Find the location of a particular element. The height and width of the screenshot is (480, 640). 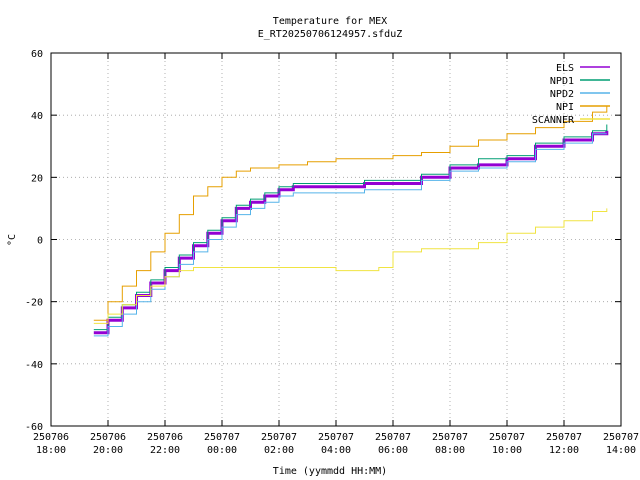

x-tick-label-time: 04:00 is located at coordinates (336, 450).